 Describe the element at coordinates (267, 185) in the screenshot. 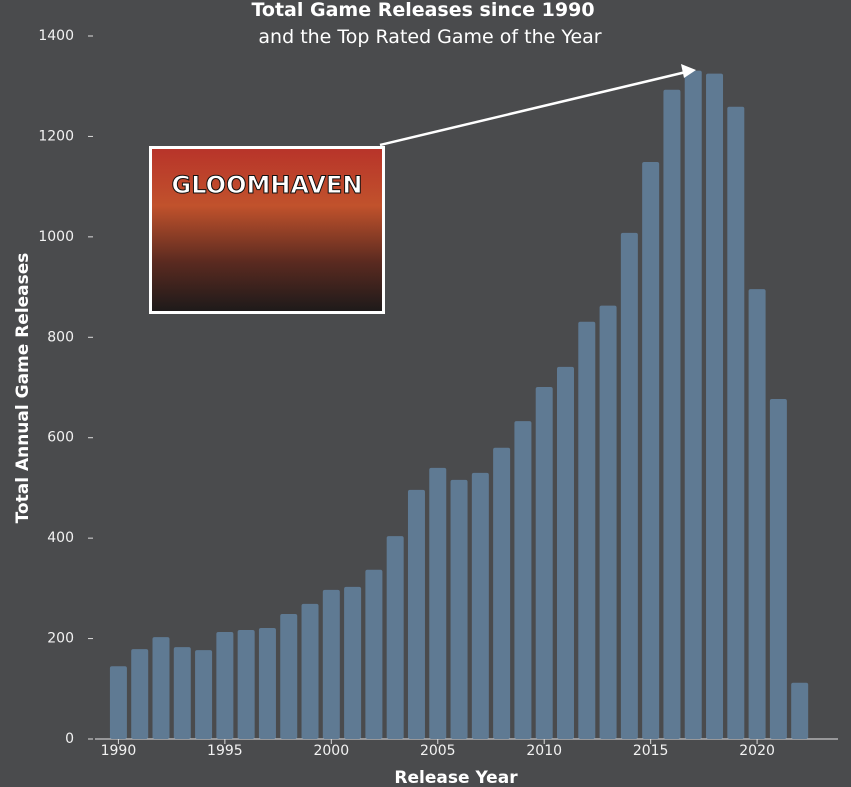

I see `image-title: GLOOMHAVEN` at that location.